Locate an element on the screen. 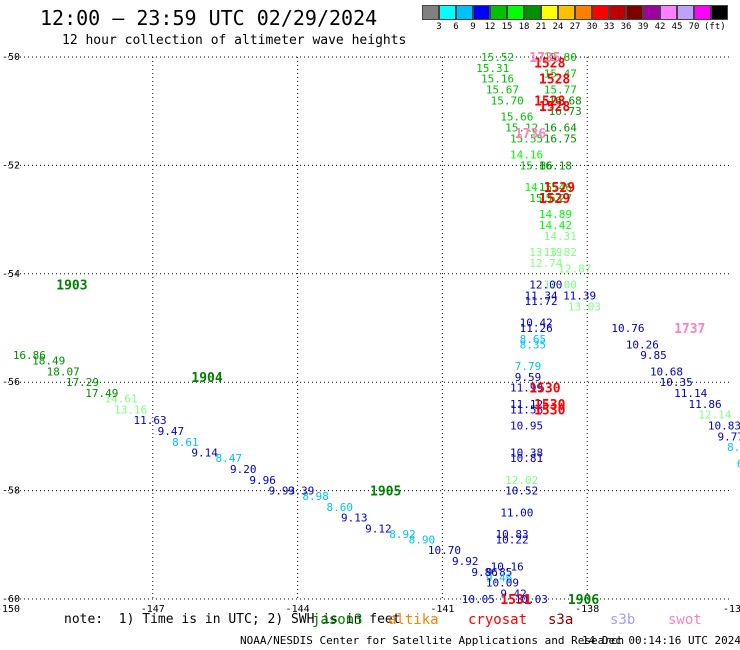  pass-time-label: 1905 is located at coordinates (385, 492).